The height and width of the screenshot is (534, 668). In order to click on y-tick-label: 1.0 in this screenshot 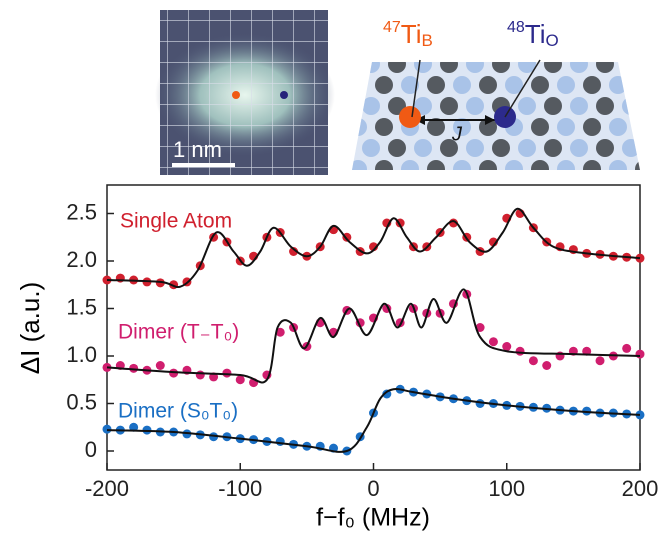, I will do `click(81, 354)`.